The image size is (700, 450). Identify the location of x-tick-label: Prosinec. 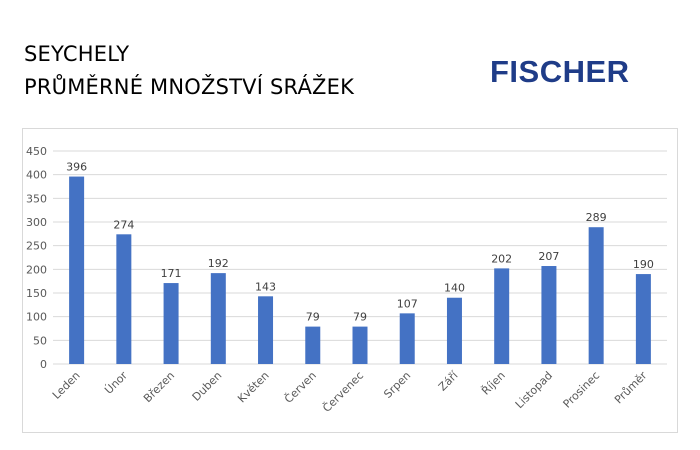
(582, 390).